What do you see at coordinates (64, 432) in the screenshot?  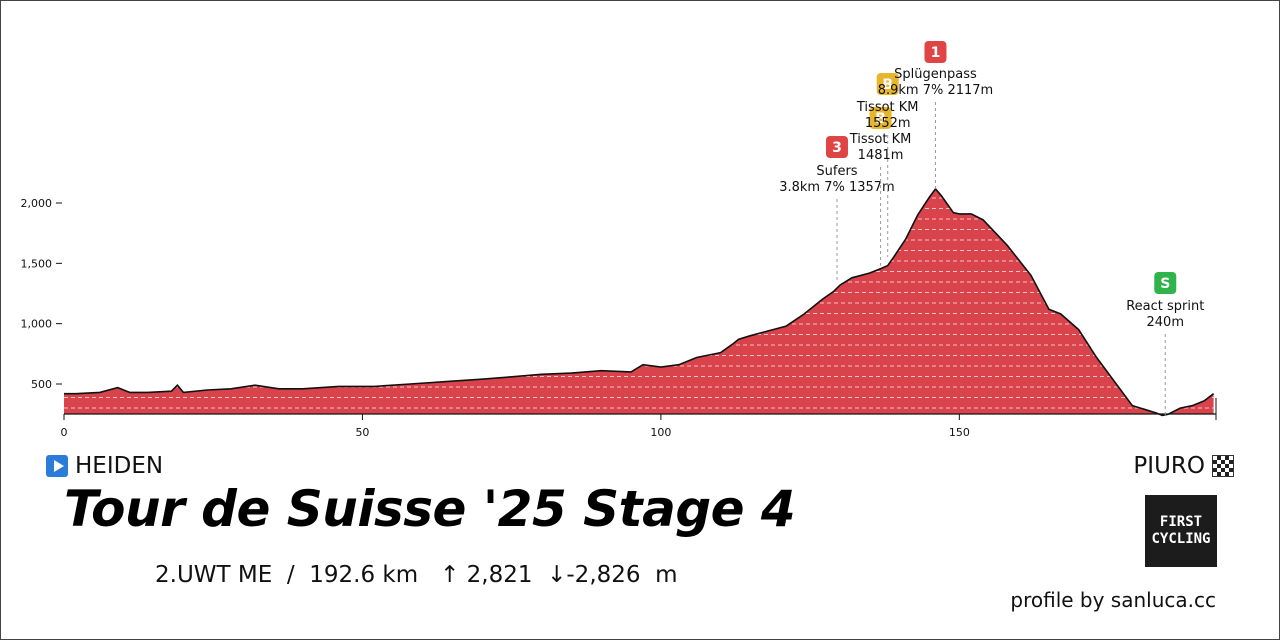 I see `x-tick-label: 0` at bounding box center [64, 432].